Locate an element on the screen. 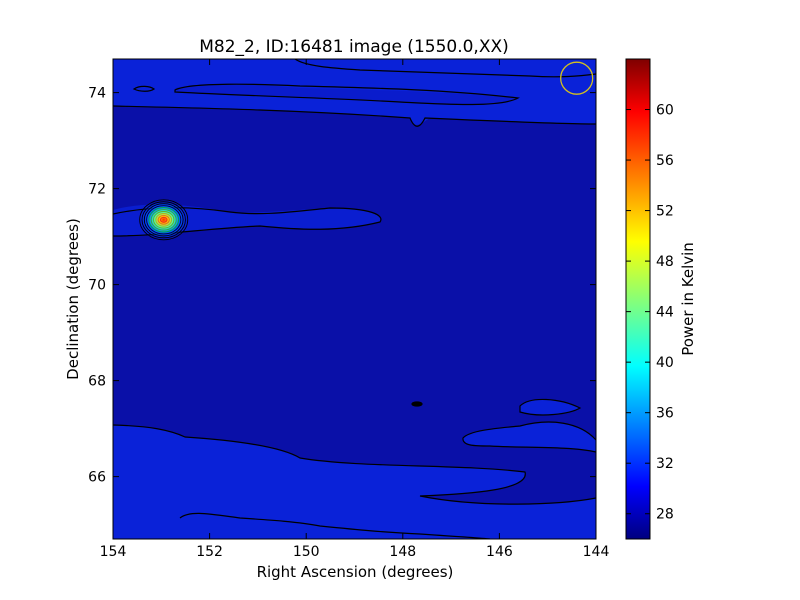 The height and width of the screenshot is (600, 800). heatmap-band-bottom is located at coordinates (354, 482).